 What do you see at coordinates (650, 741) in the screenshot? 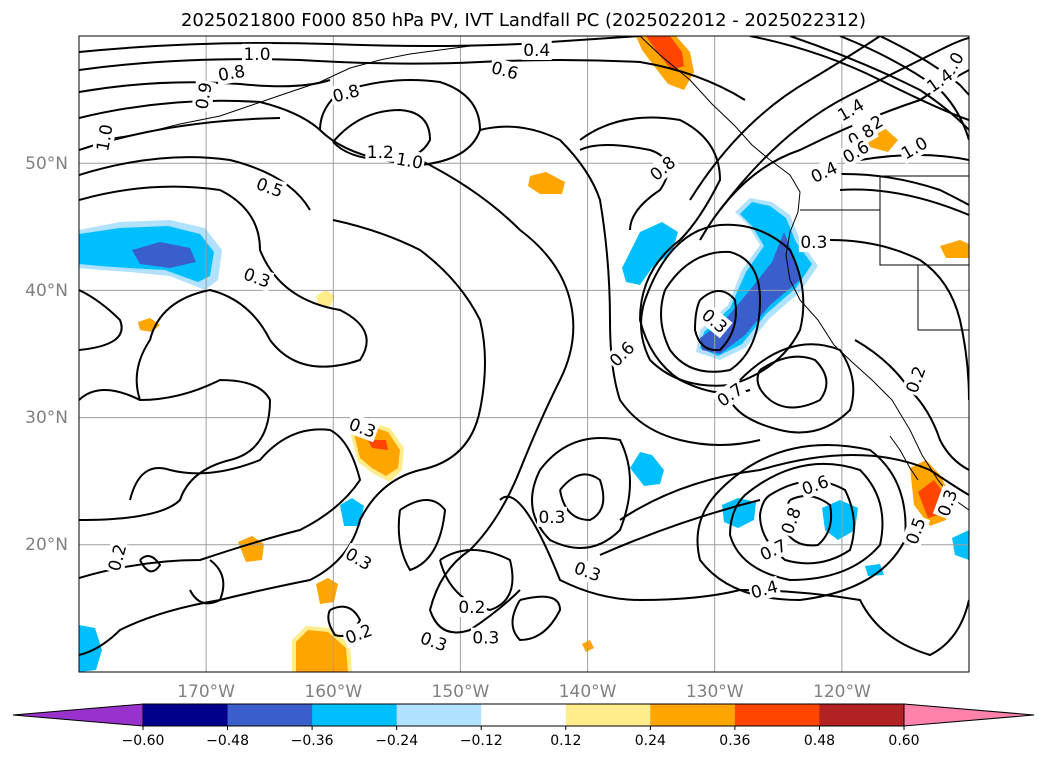
I see `colorbar-tick-label: 0.24` at bounding box center [650, 741].